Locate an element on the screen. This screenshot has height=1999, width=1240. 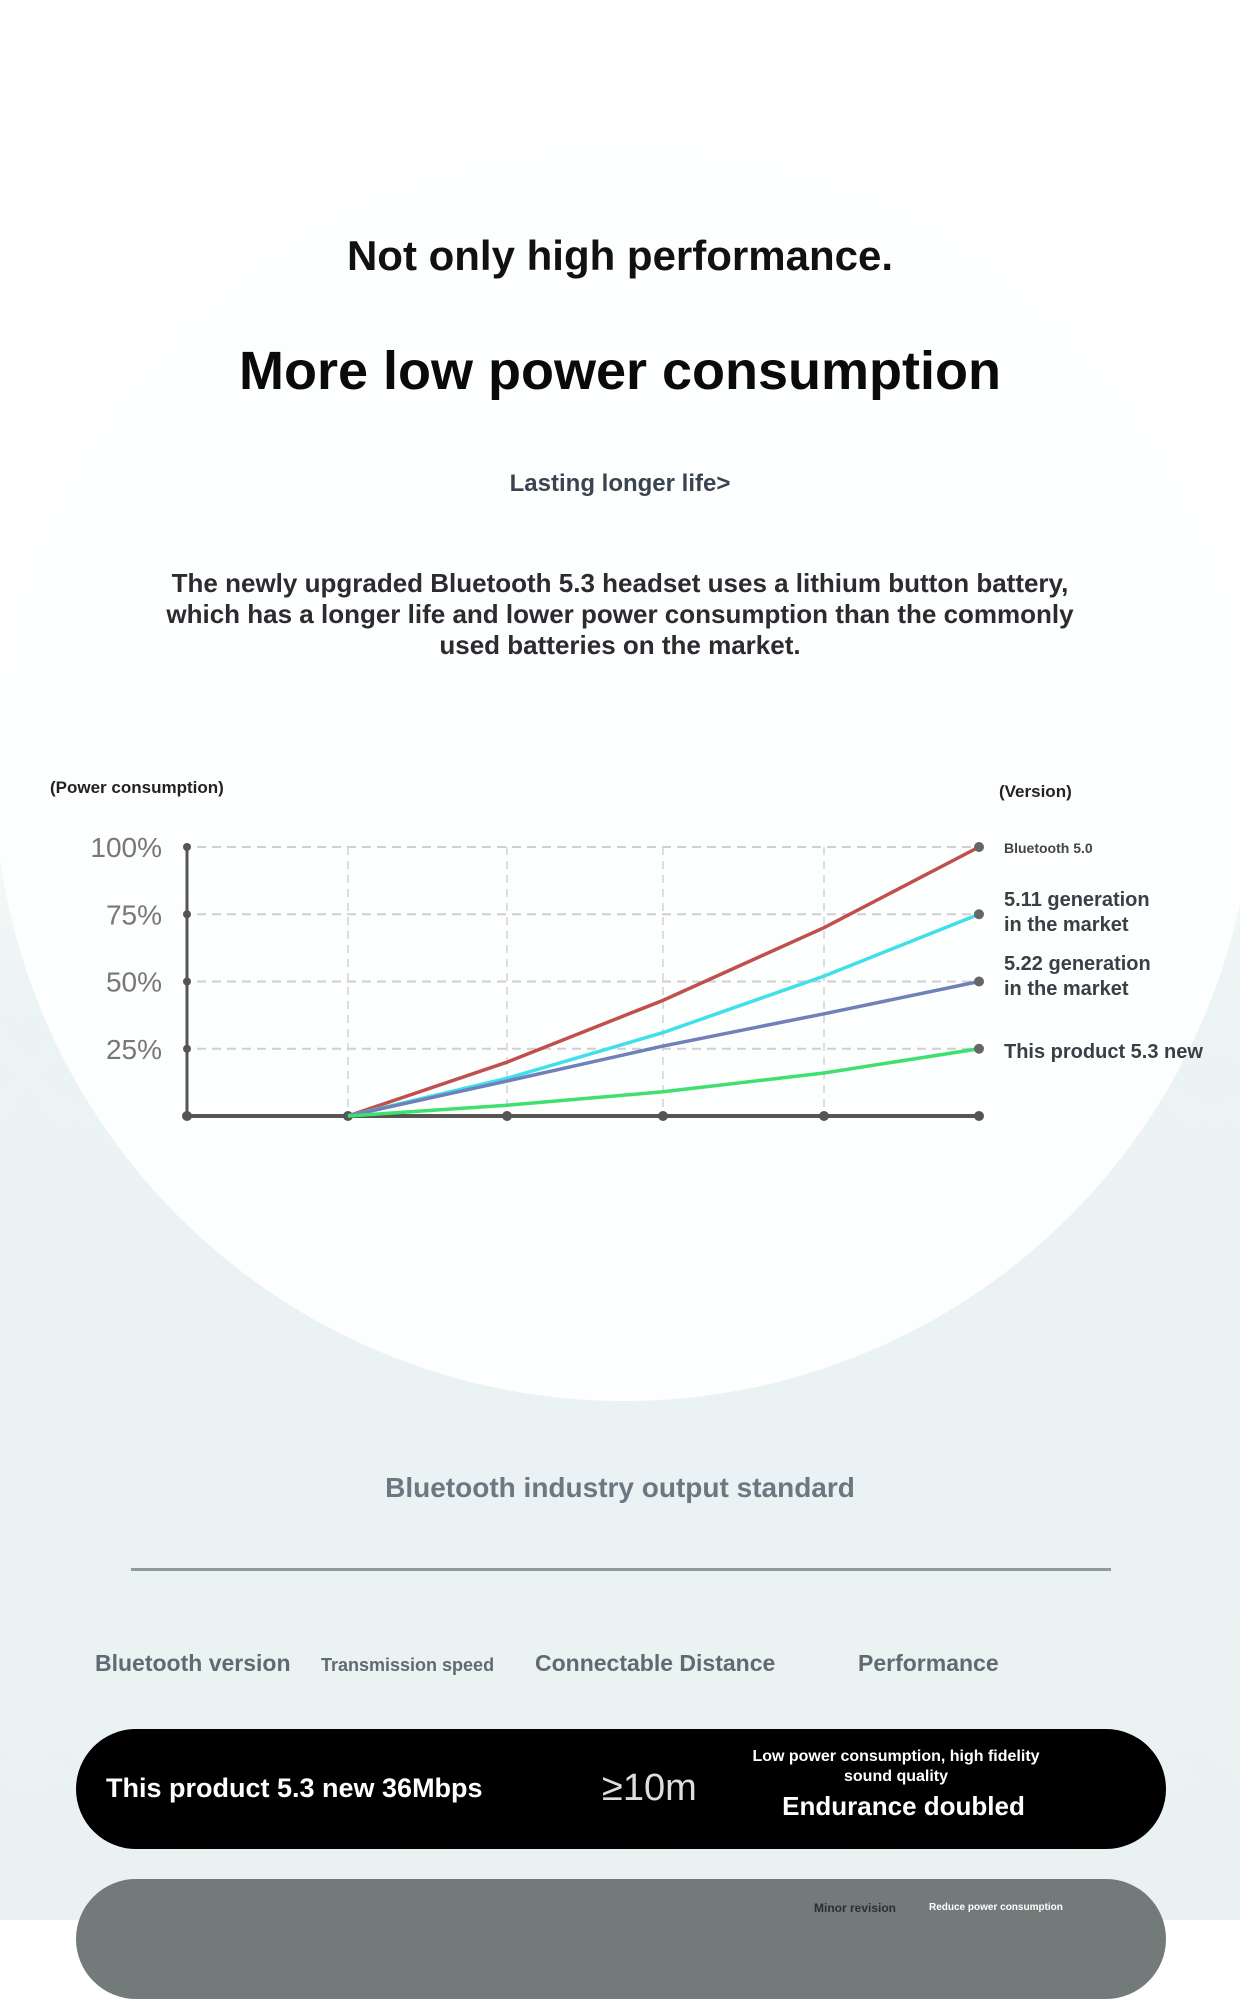
minor-revision: Minor revision is located at coordinates (855, 1908).